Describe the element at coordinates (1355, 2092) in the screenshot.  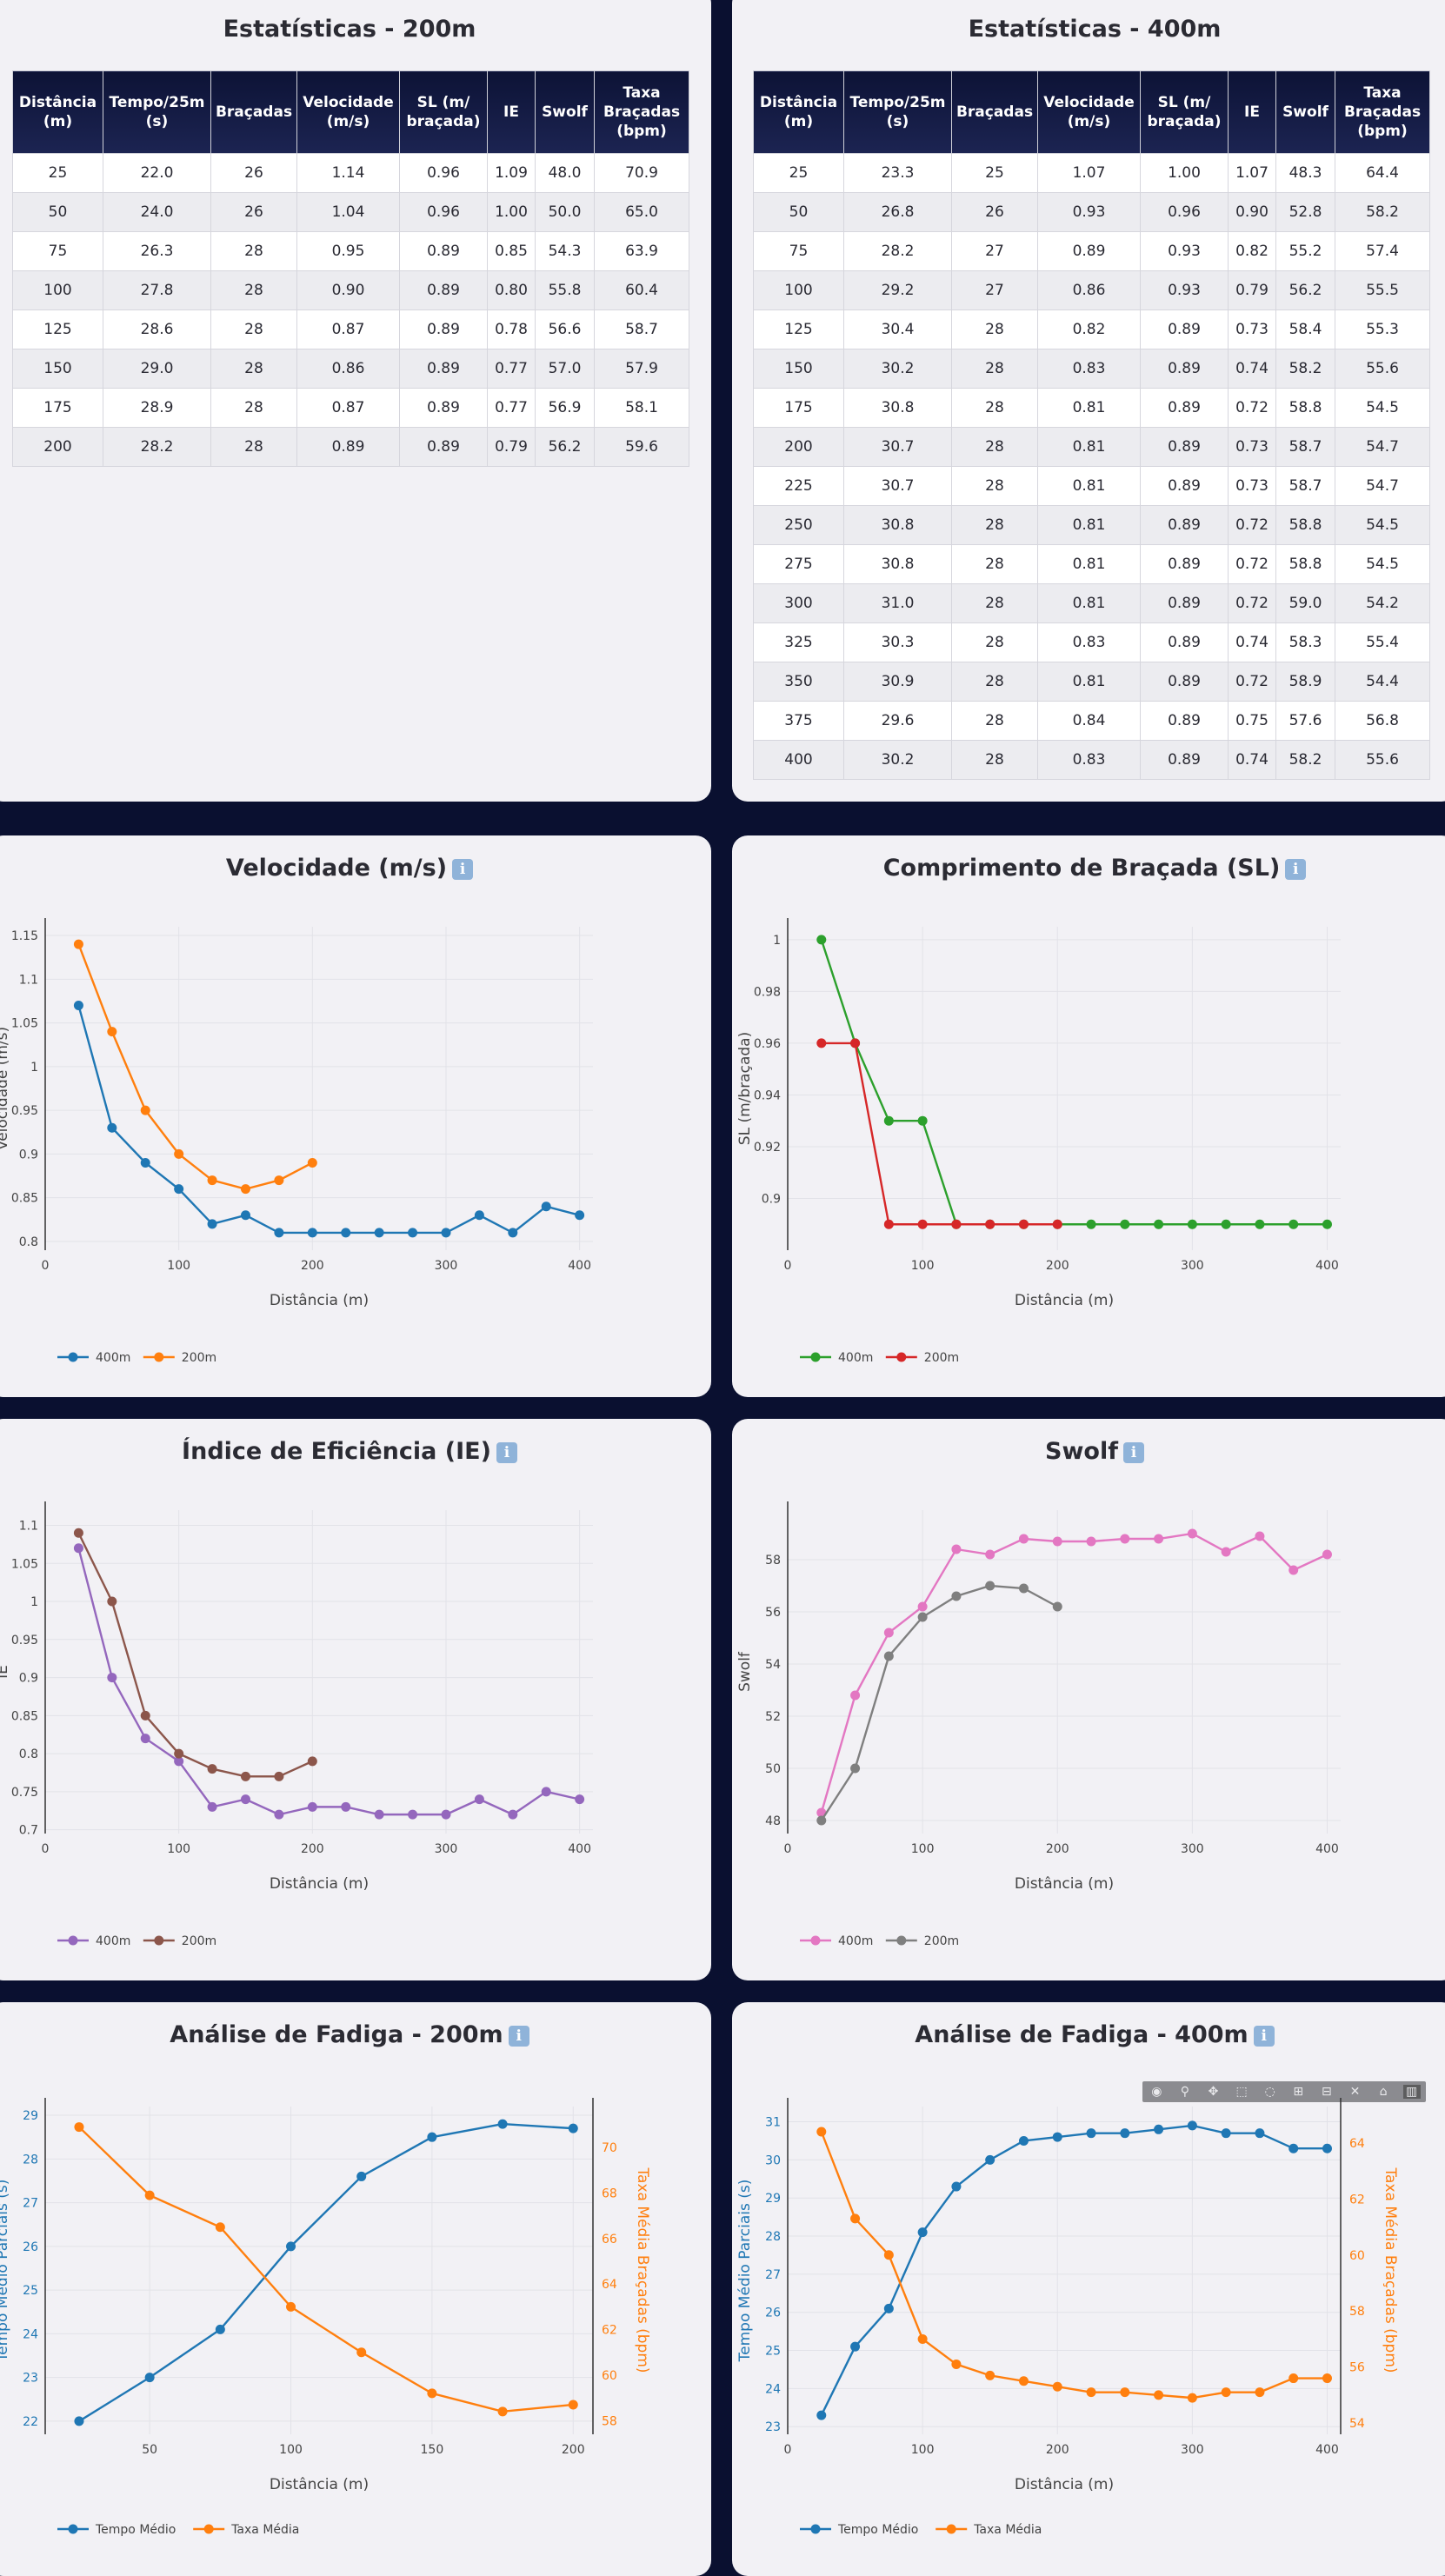
I see `autoscale-icon: ✕` at that location.